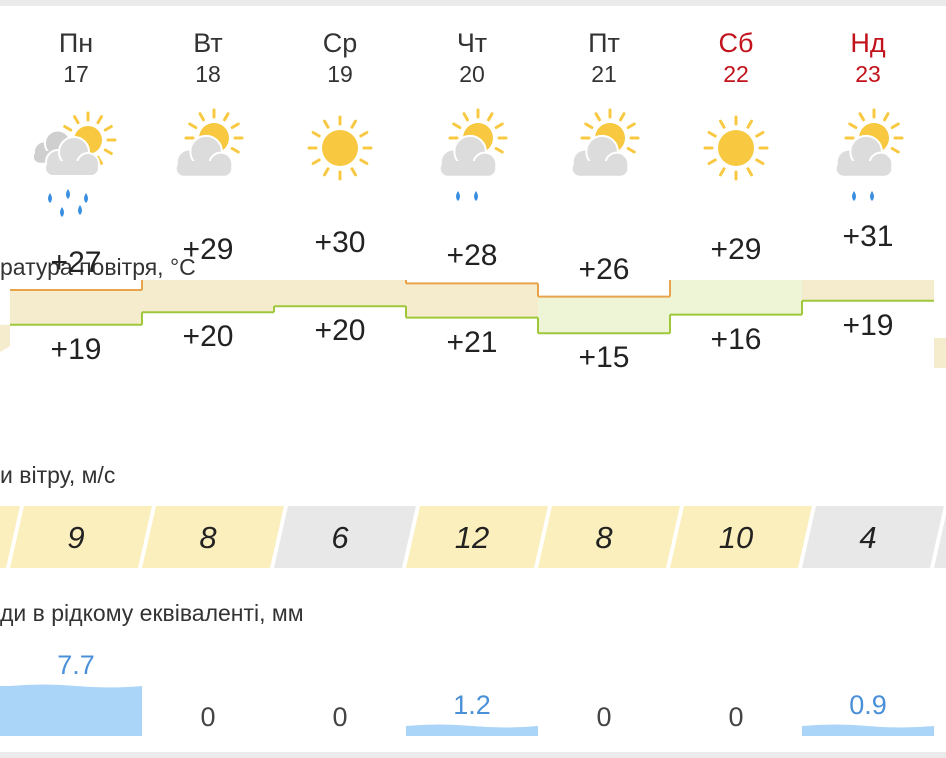  What do you see at coordinates (340, 43) in the screenshot?
I see `day-of-week: Ср` at bounding box center [340, 43].